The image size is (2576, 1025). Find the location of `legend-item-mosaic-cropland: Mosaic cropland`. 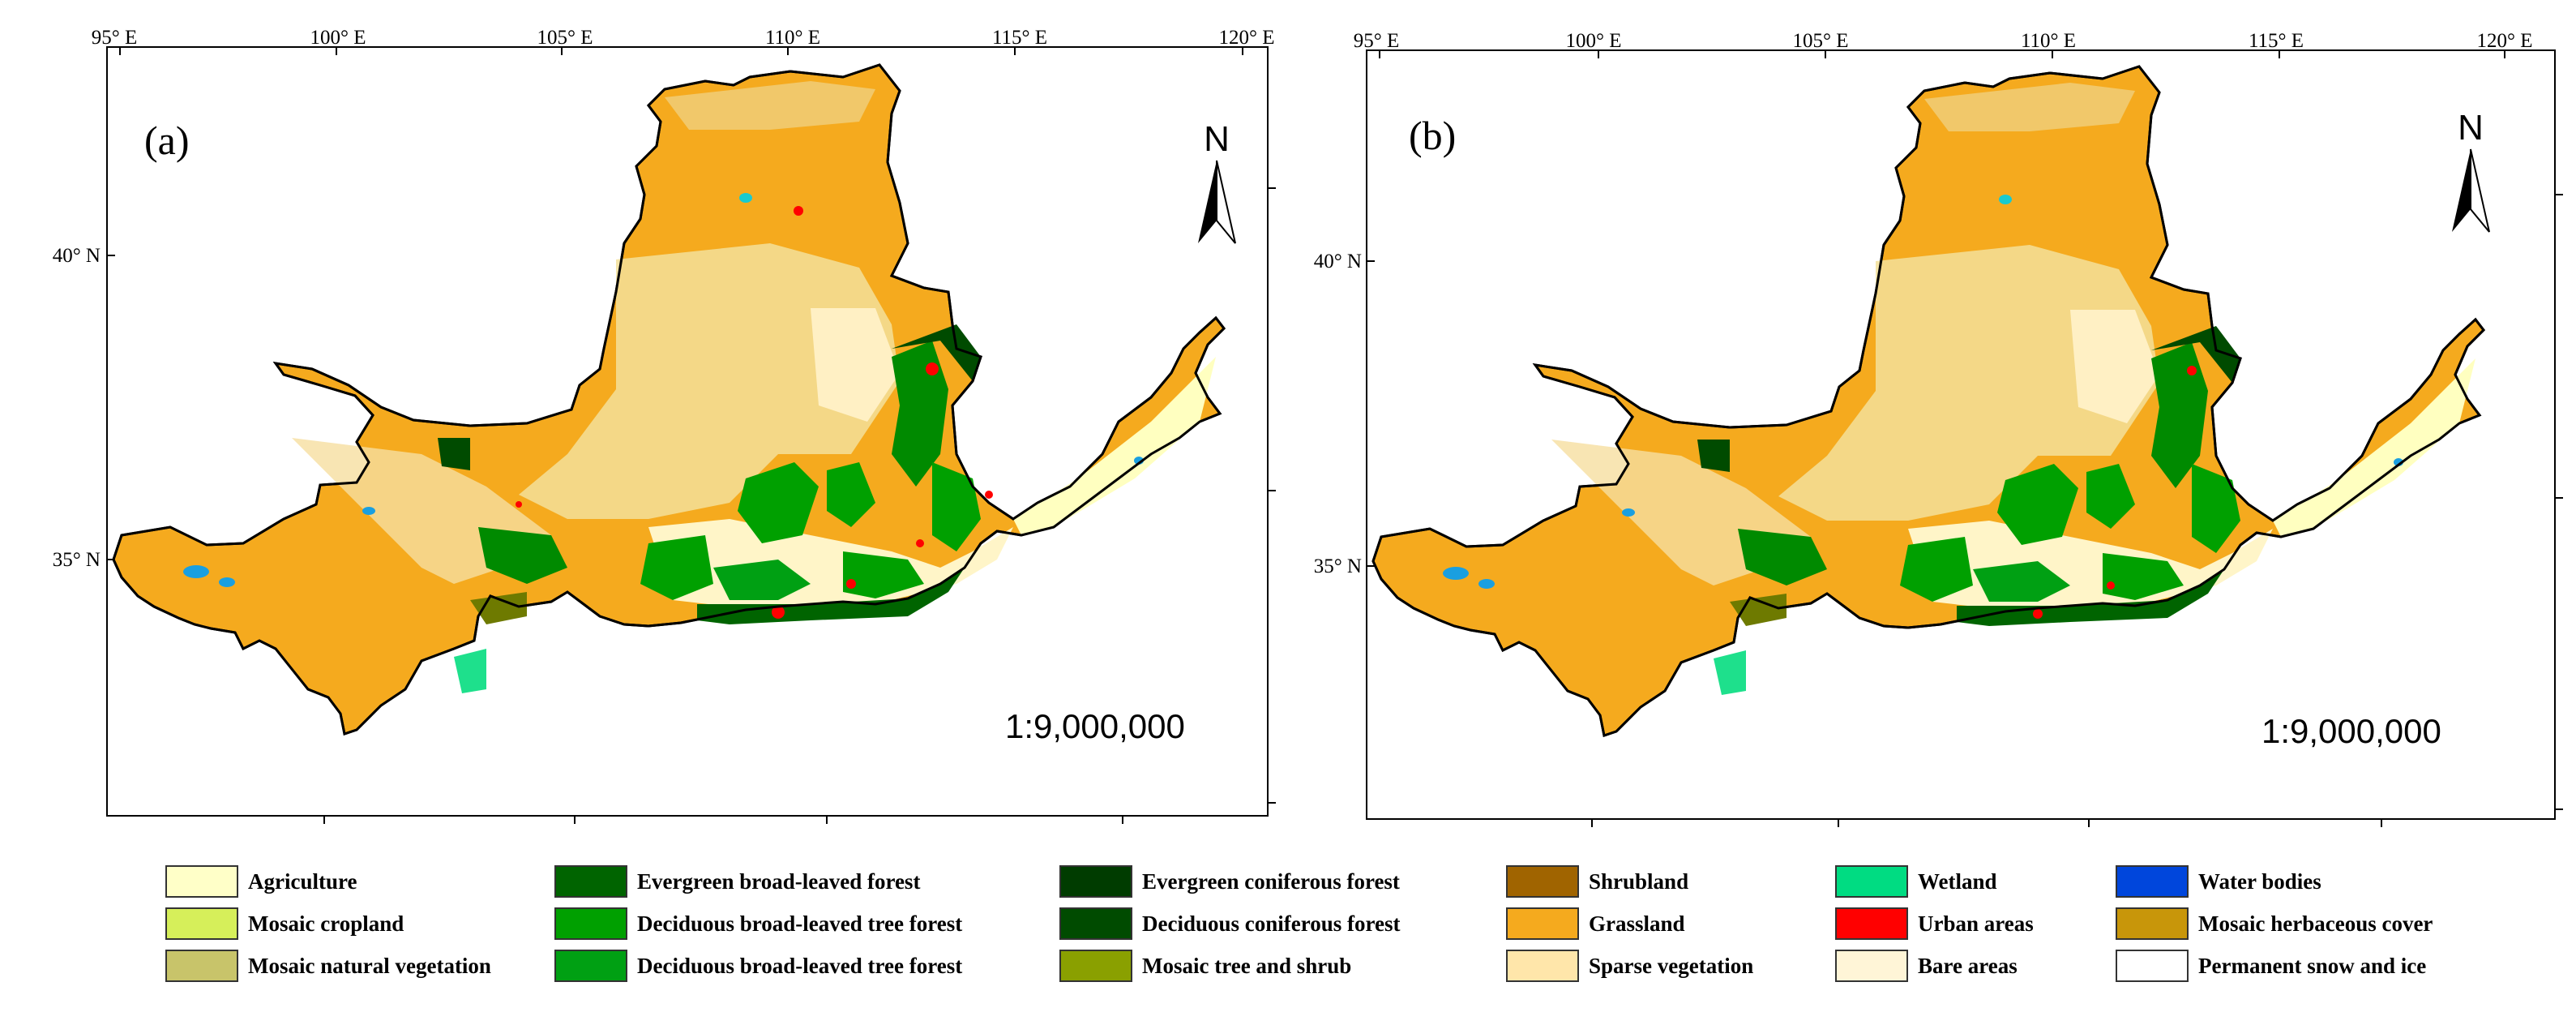

legend-item-mosaic-cropland: Mosaic cropland is located at coordinates (284, 923).